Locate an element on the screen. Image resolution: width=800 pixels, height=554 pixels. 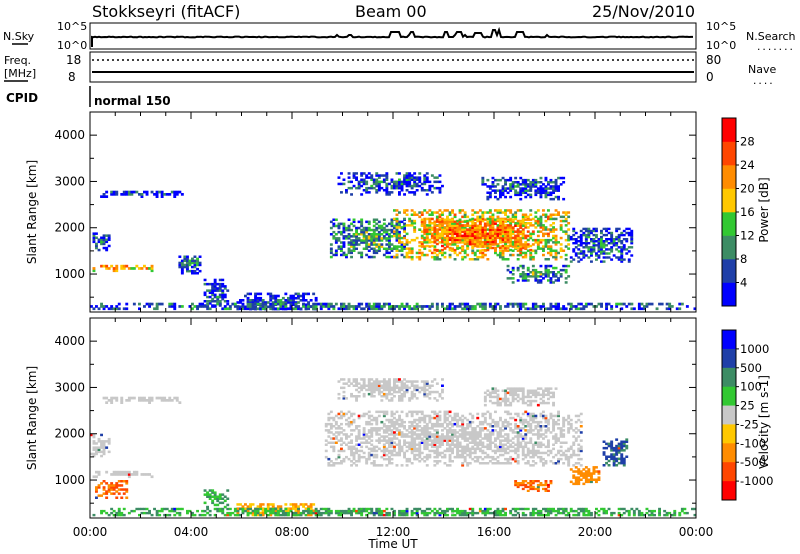
noise-right-label: N.Search is located at coordinates (771, 36).